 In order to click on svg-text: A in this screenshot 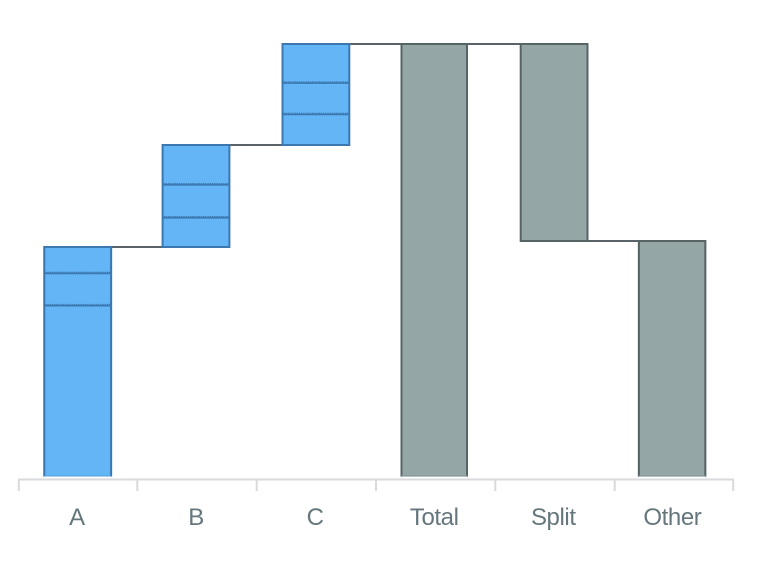, I will do `click(77, 517)`.